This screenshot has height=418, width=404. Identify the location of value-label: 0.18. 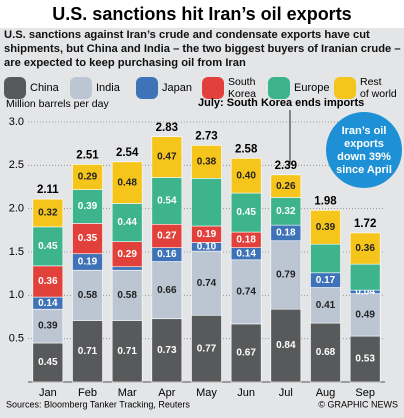
(246, 240).